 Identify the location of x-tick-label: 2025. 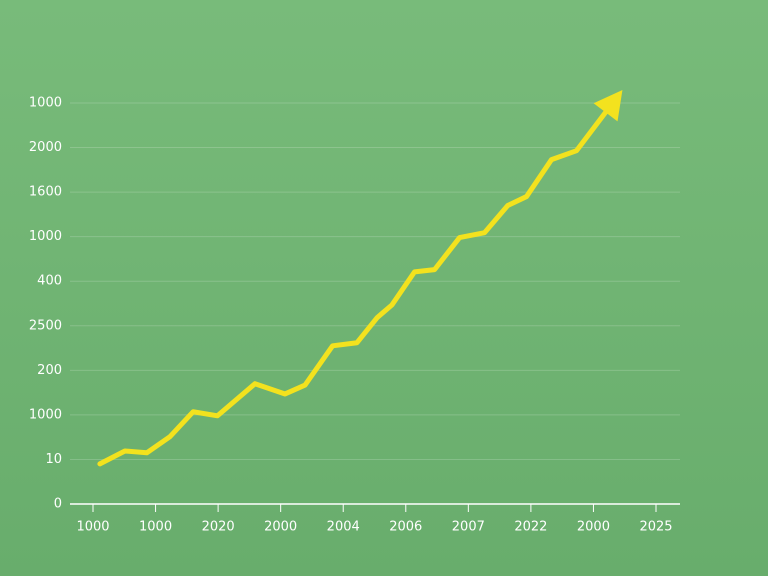
(655, 527).